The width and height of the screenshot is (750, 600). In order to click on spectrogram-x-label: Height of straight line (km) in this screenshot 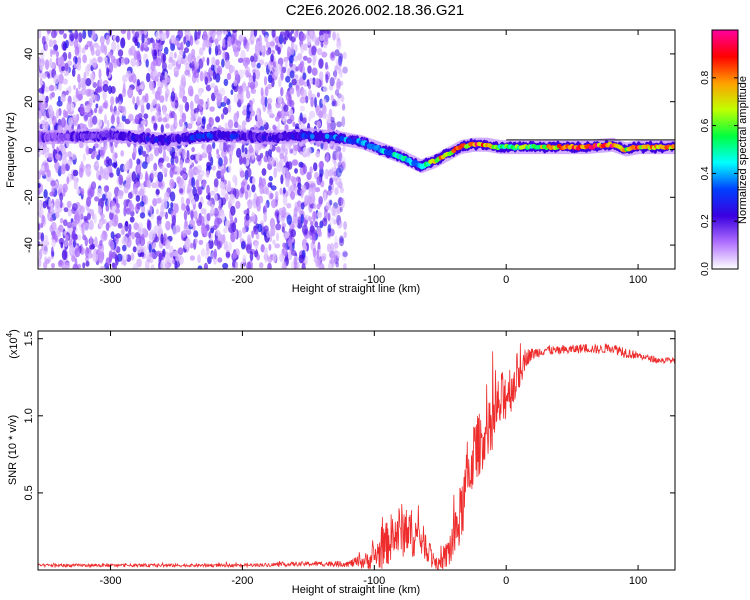, I will do `click(356, 289)`.